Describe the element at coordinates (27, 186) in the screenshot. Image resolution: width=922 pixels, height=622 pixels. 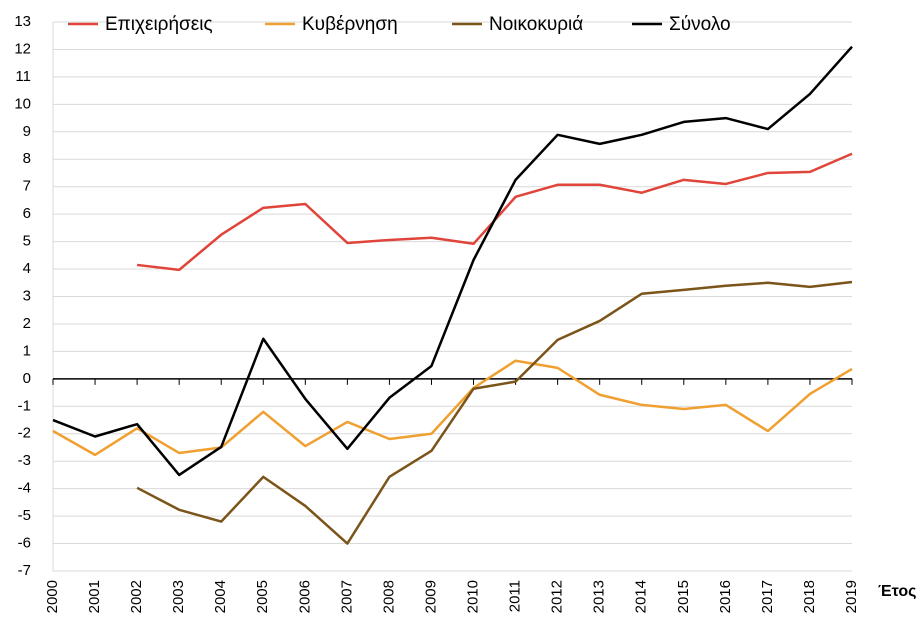
I see `y-tick-label: 7` at that location.